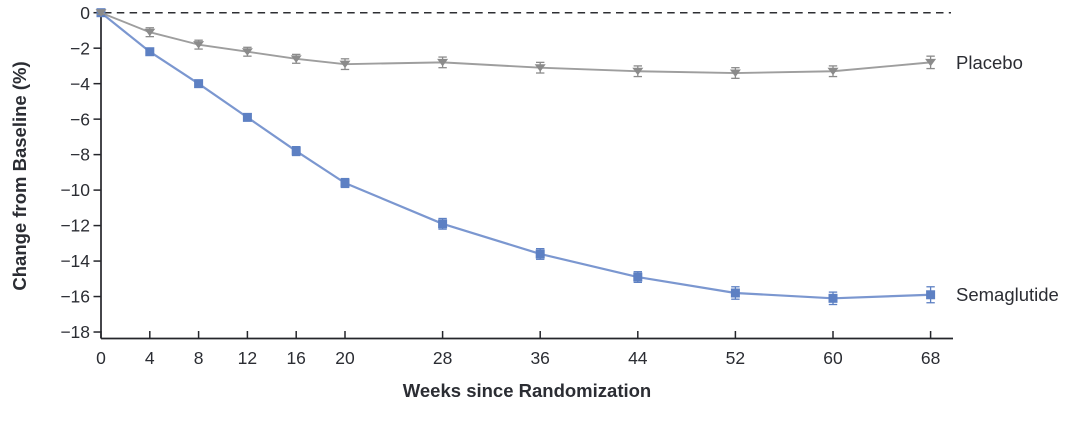 The height and width of the screenshot is (422, 1068). What do you see at coordinates (150, 358) in the screenshot?
I see `x-tick-label: 4` at bounding box center [150, 358].